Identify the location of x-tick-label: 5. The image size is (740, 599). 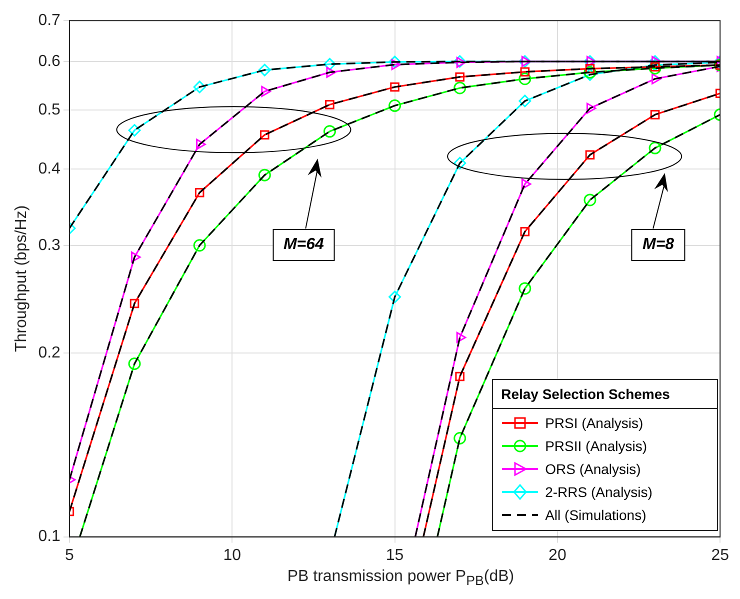
(69, 555).